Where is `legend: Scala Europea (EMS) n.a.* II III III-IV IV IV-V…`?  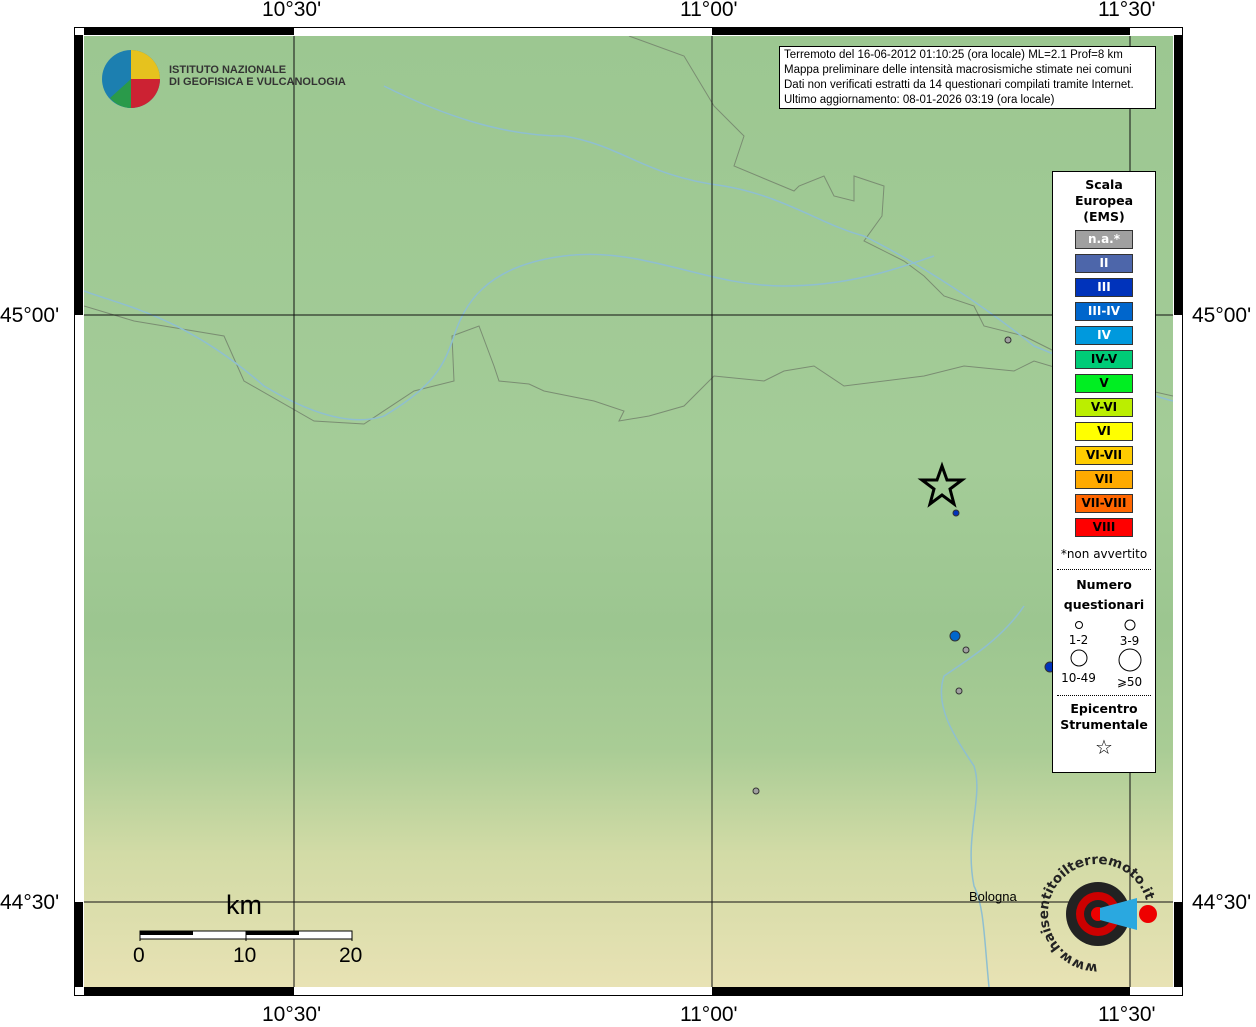
legend: Scala Europea (EMS) n.a.* II III III-IV IV IV-V… is located at coordinates (1104, 472).